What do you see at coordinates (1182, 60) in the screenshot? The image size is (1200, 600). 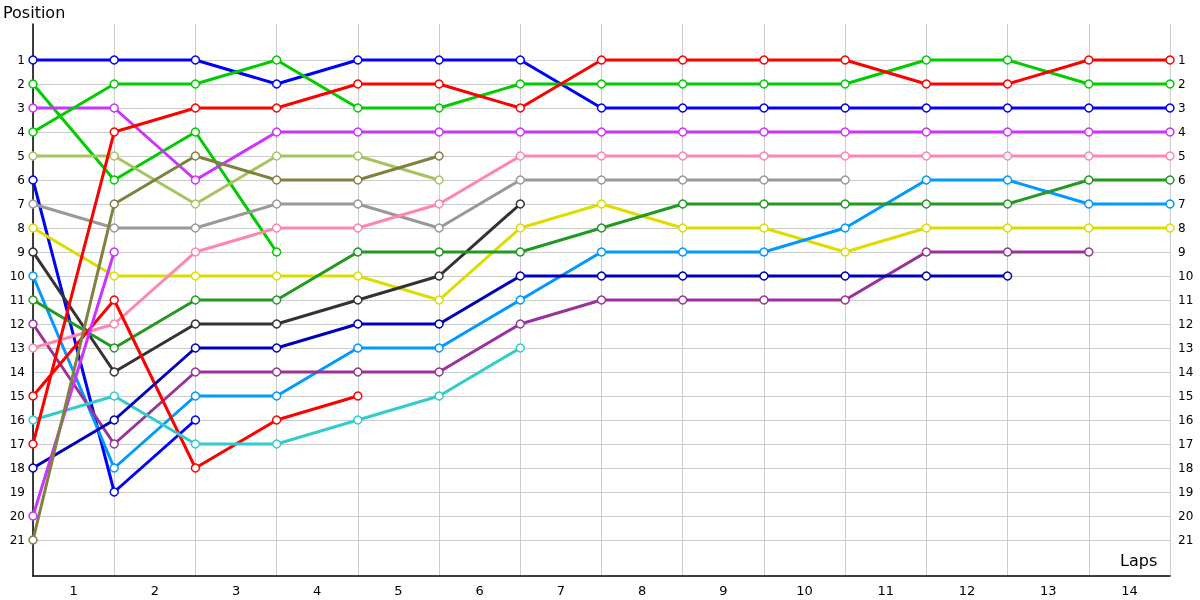 I see `y2-tick-label: 1` at bounding box center [1182, 60].